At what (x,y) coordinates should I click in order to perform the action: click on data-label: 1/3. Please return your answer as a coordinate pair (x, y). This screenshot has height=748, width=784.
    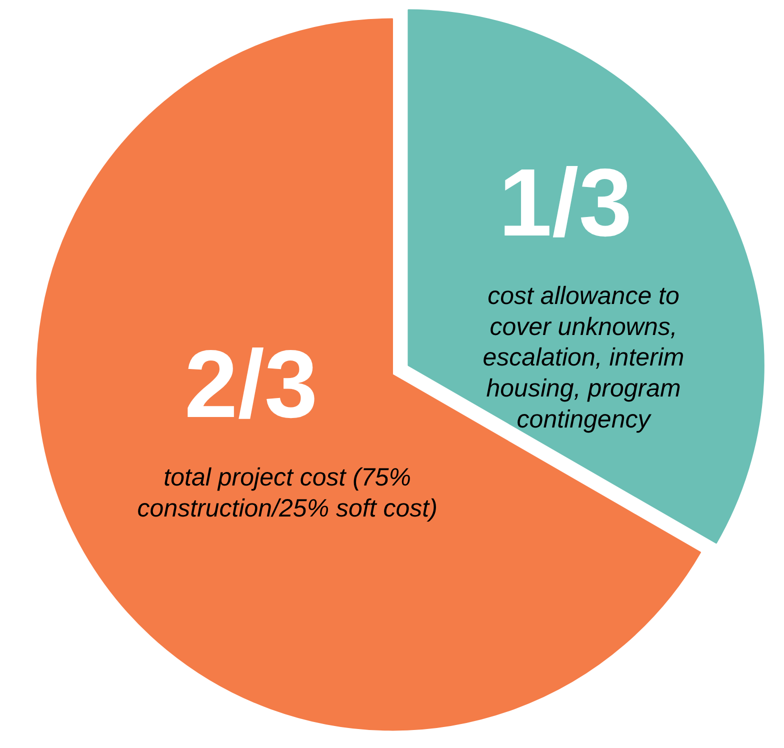
    Looking at the image, I should click on (565, 202).